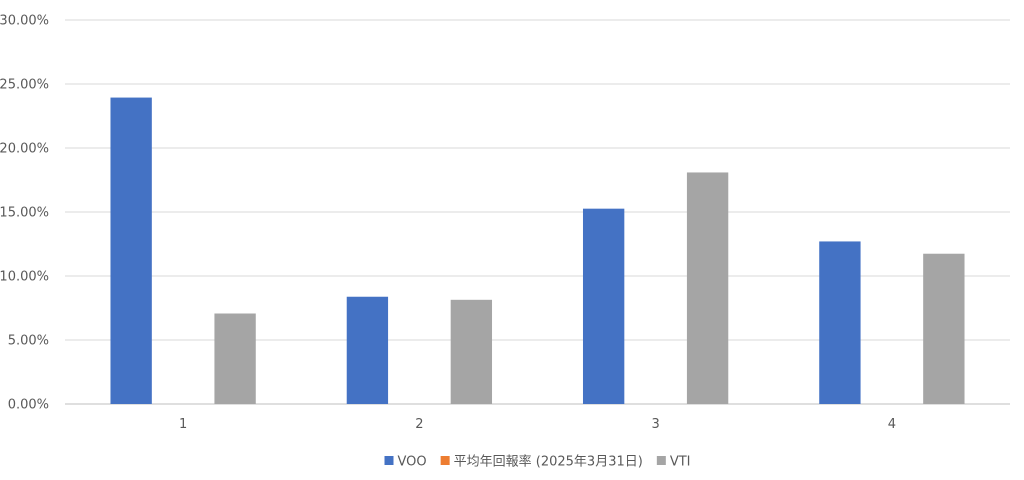  I want to click on legend-label: VOO, so click(412, 462).